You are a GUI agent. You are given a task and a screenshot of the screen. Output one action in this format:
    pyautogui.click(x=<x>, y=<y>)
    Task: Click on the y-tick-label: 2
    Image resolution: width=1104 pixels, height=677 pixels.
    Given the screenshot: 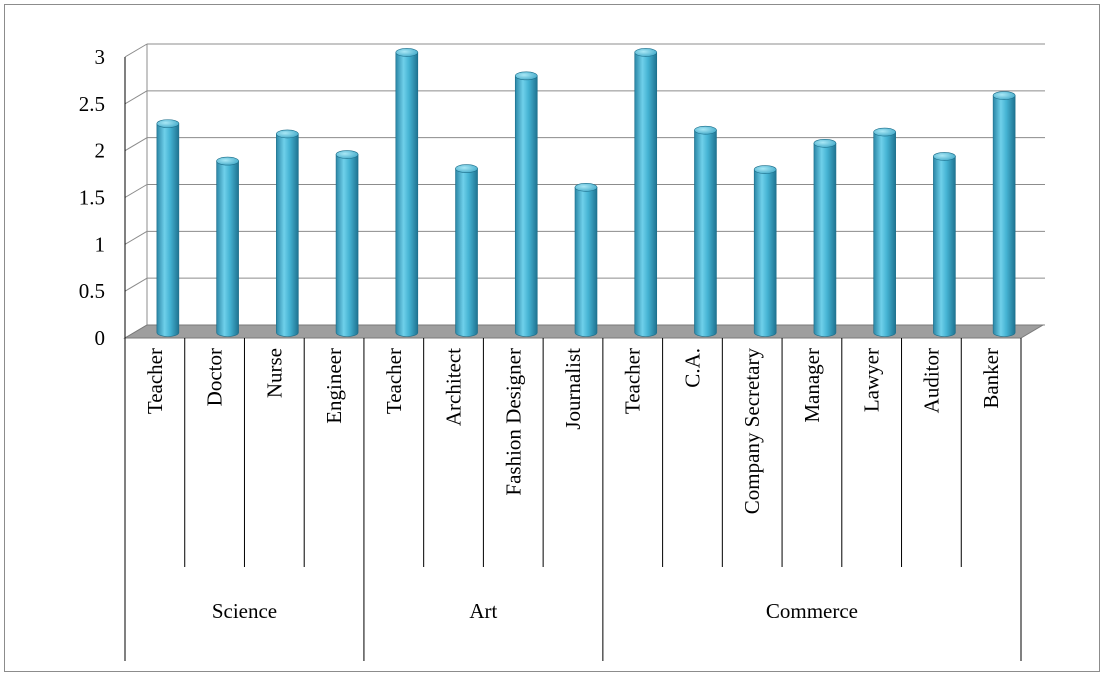 What is the action you would take?
    pyautogui.click(x=100, y=151)
    